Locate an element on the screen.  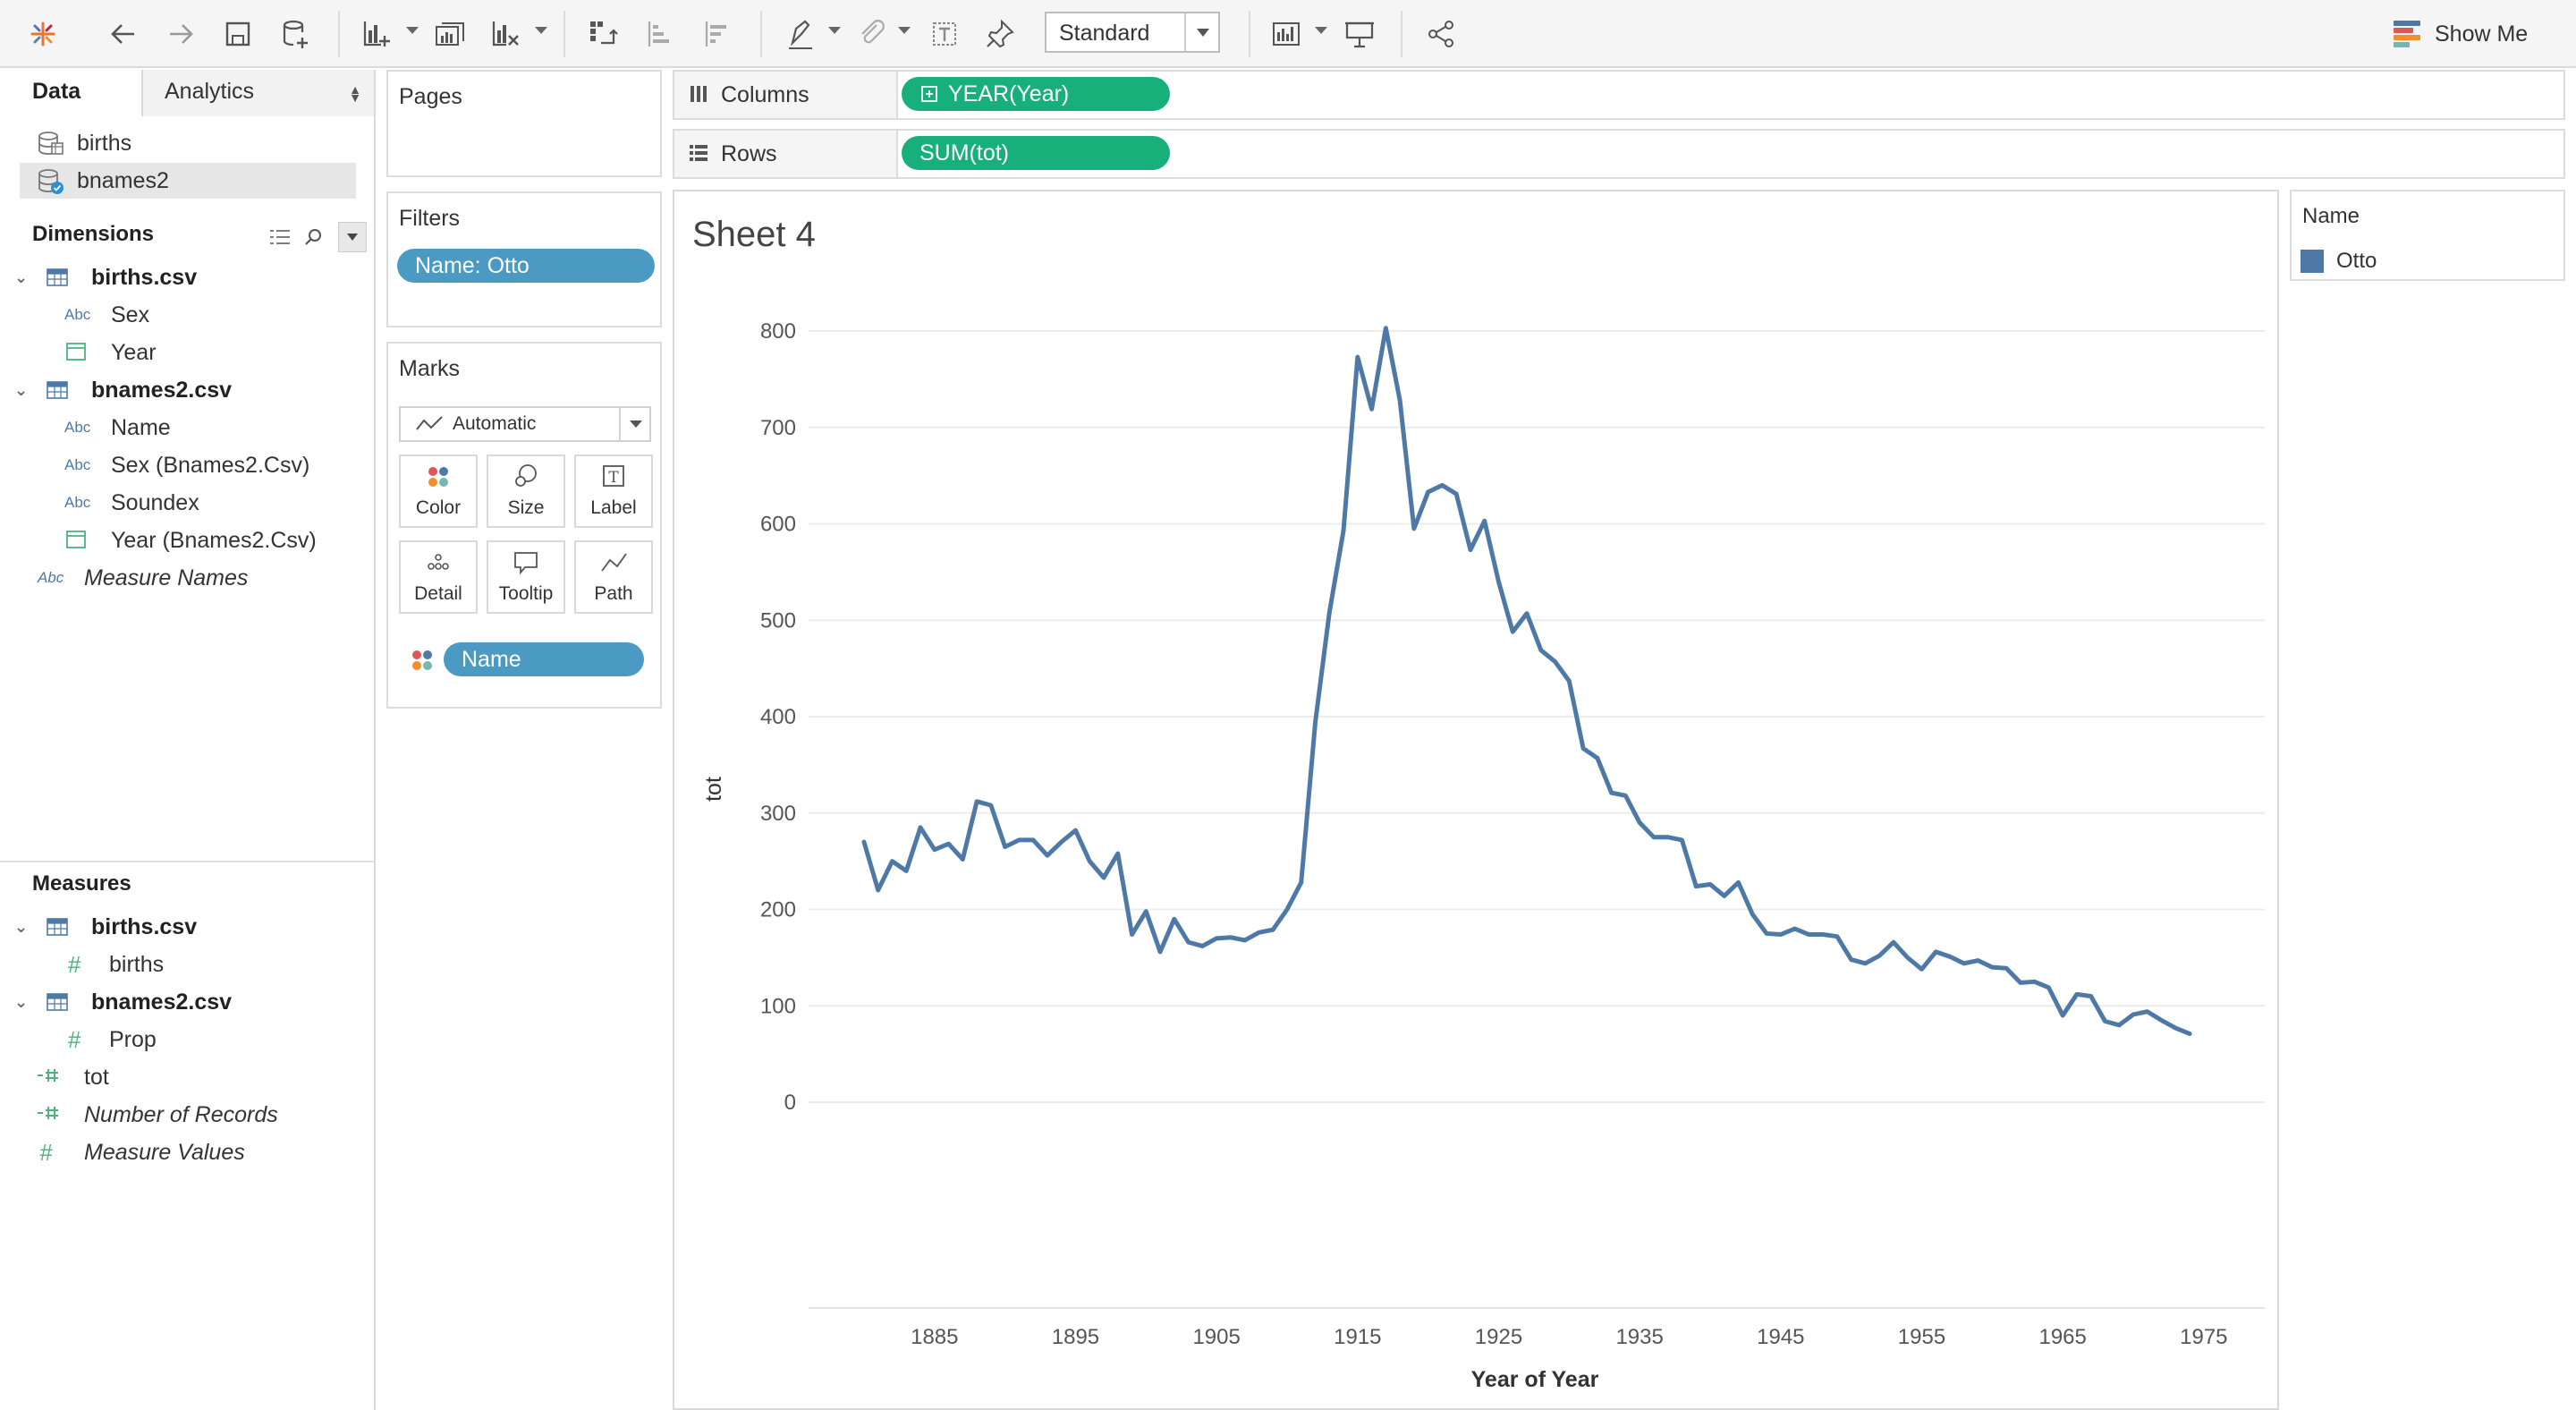
new-worksheet-icon is located at coordinates (375, 34).